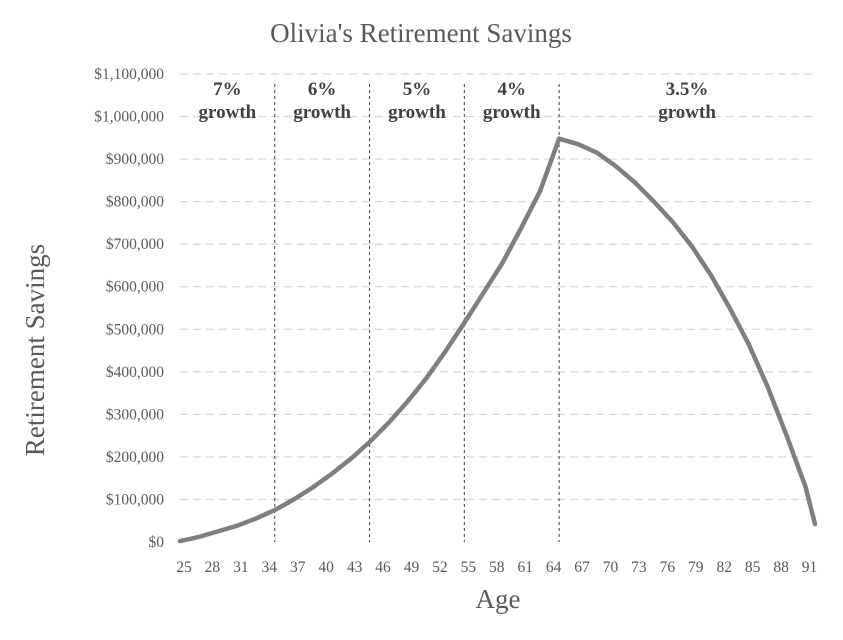 This screenshot has width=843, height=640. Describe the element at coordinates (696, 567) in the screenshot. I see `x-tick-label: 79` at that location.